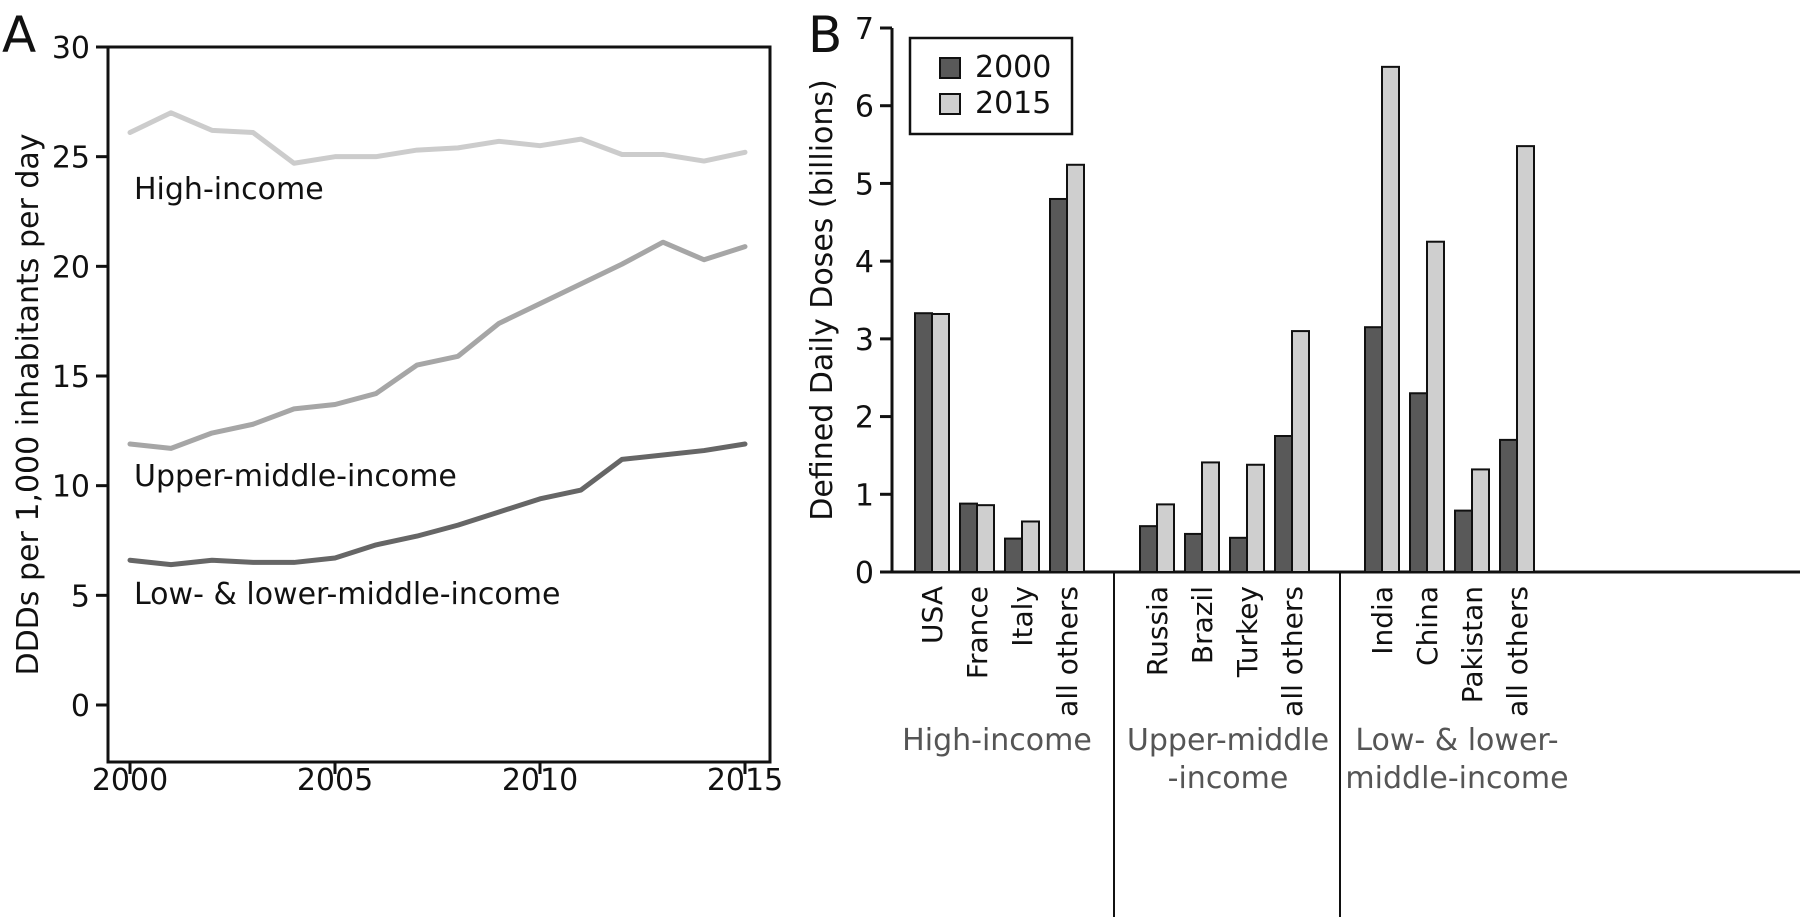 This screenshot has height=917, width=1800. What do you see at coordinates (864, 495) in the screenshot?
I see `y-tick-label: 1` at bounding box center [864, 495].